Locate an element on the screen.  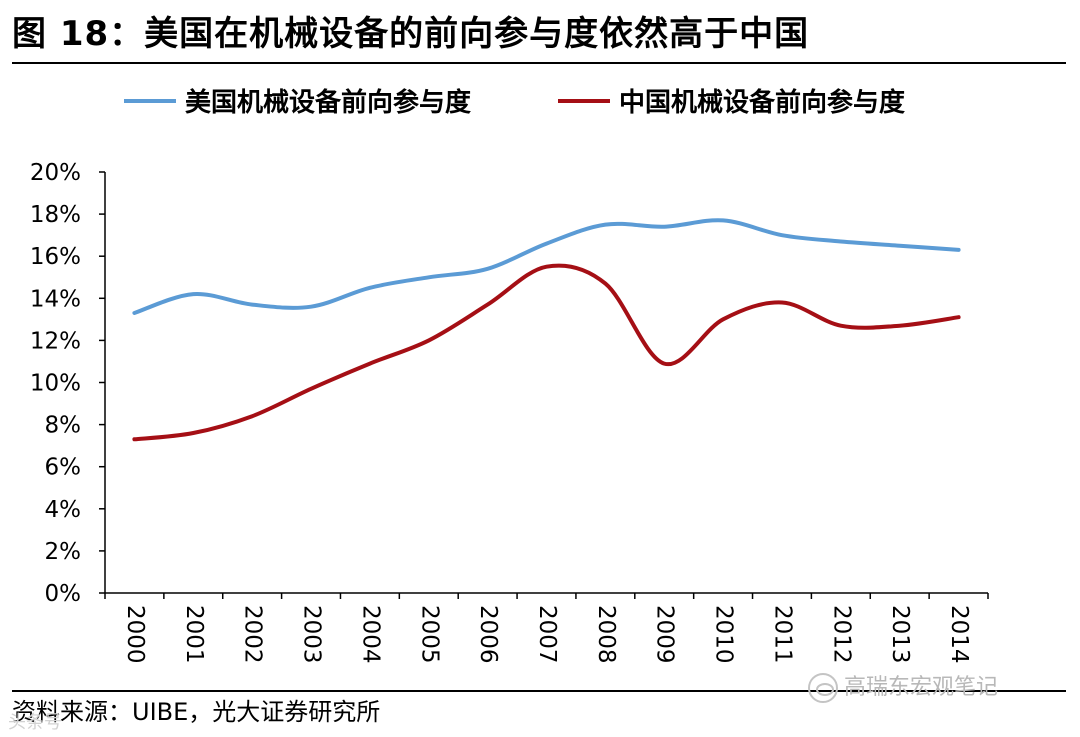
x-tick-label: 2013 is located at coordinates (900, 634).